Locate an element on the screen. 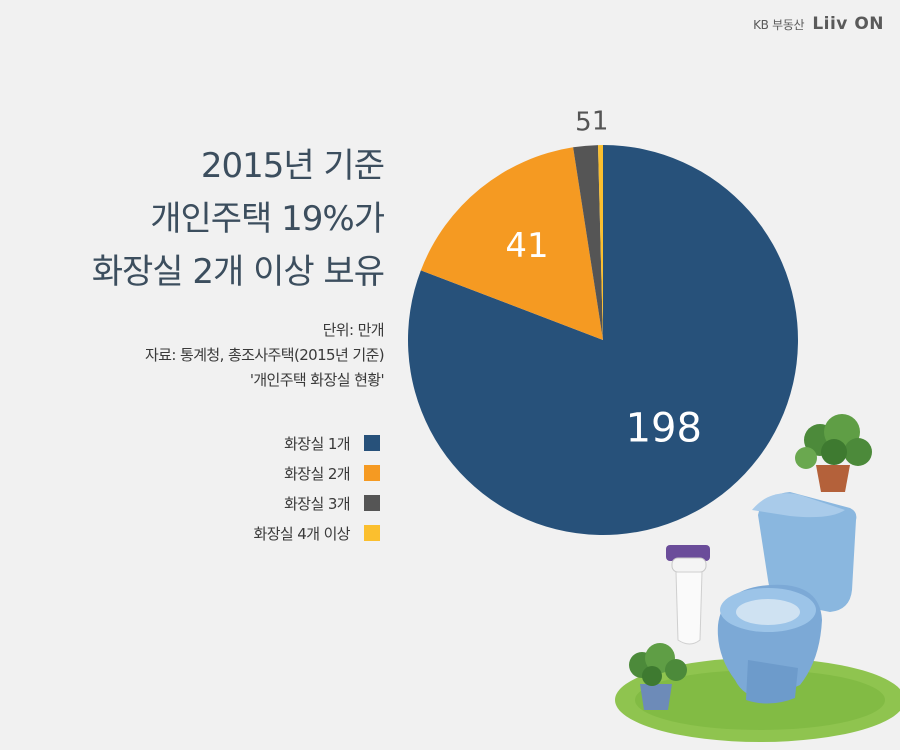 The width and height of the screenshot is (900, 750). brand-company: KB 부동산 is located at coordinates (779, 24).